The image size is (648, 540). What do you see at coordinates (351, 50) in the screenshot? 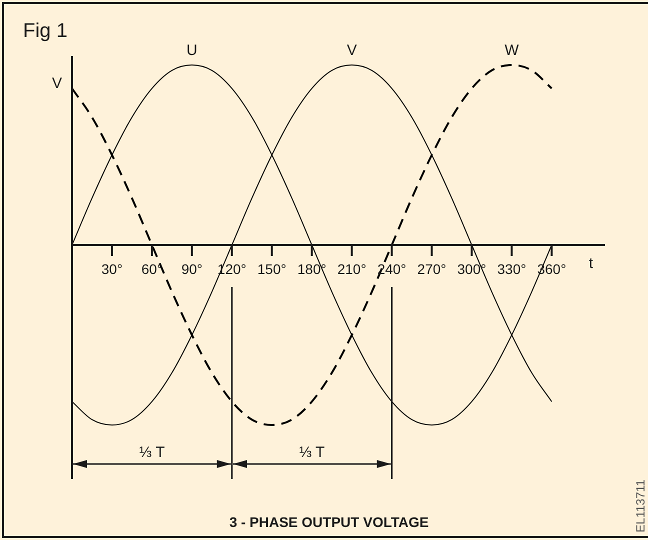
I see `series-label: V` at bounding box center [351, 50].